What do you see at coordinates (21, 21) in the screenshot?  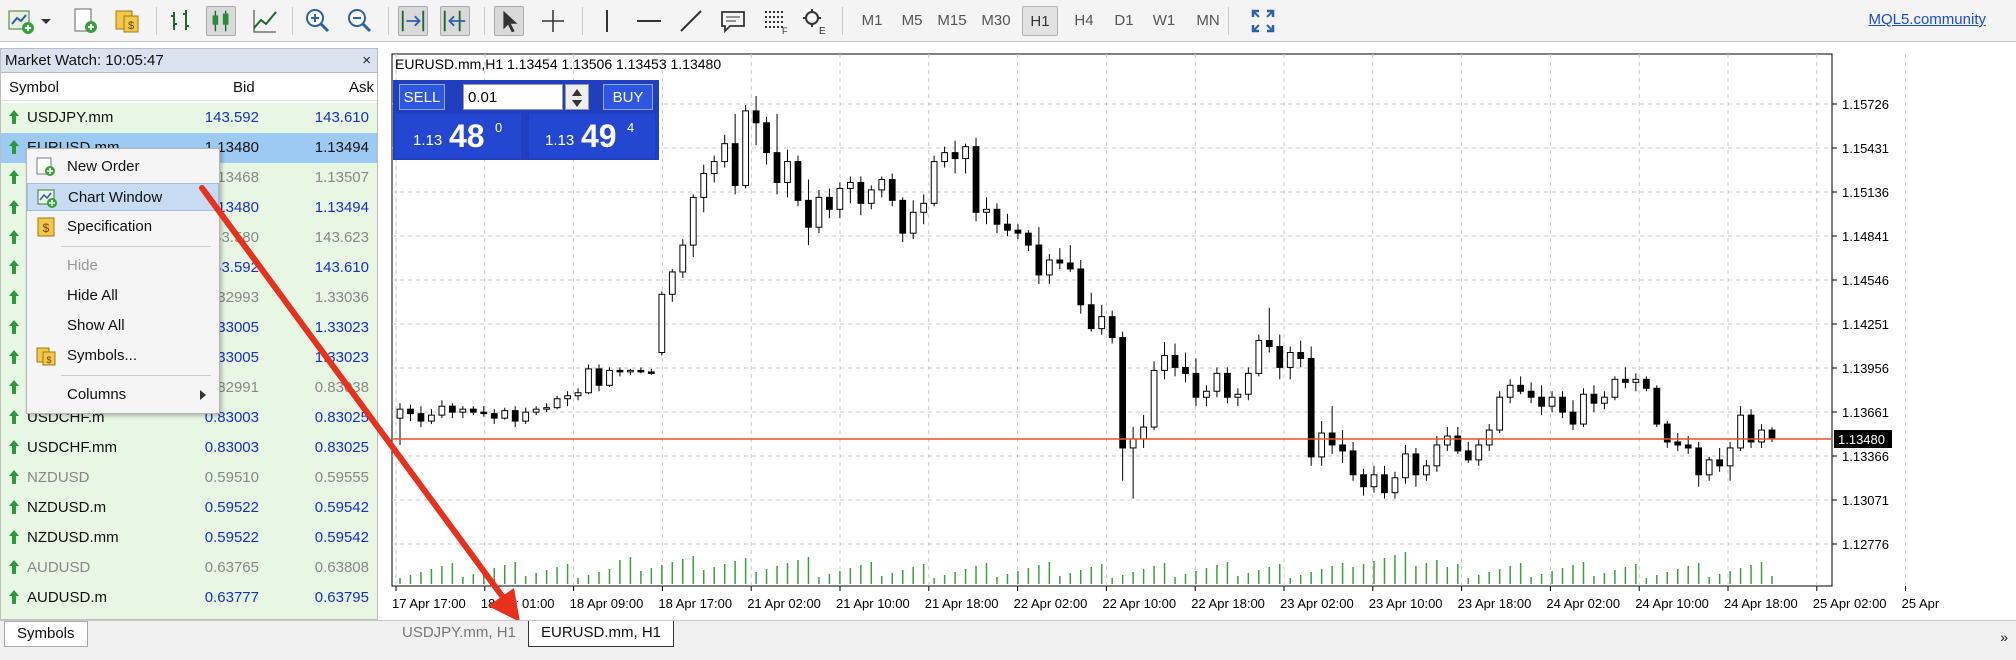 I see `new-chart-icon` at bounding box center [21, 21].